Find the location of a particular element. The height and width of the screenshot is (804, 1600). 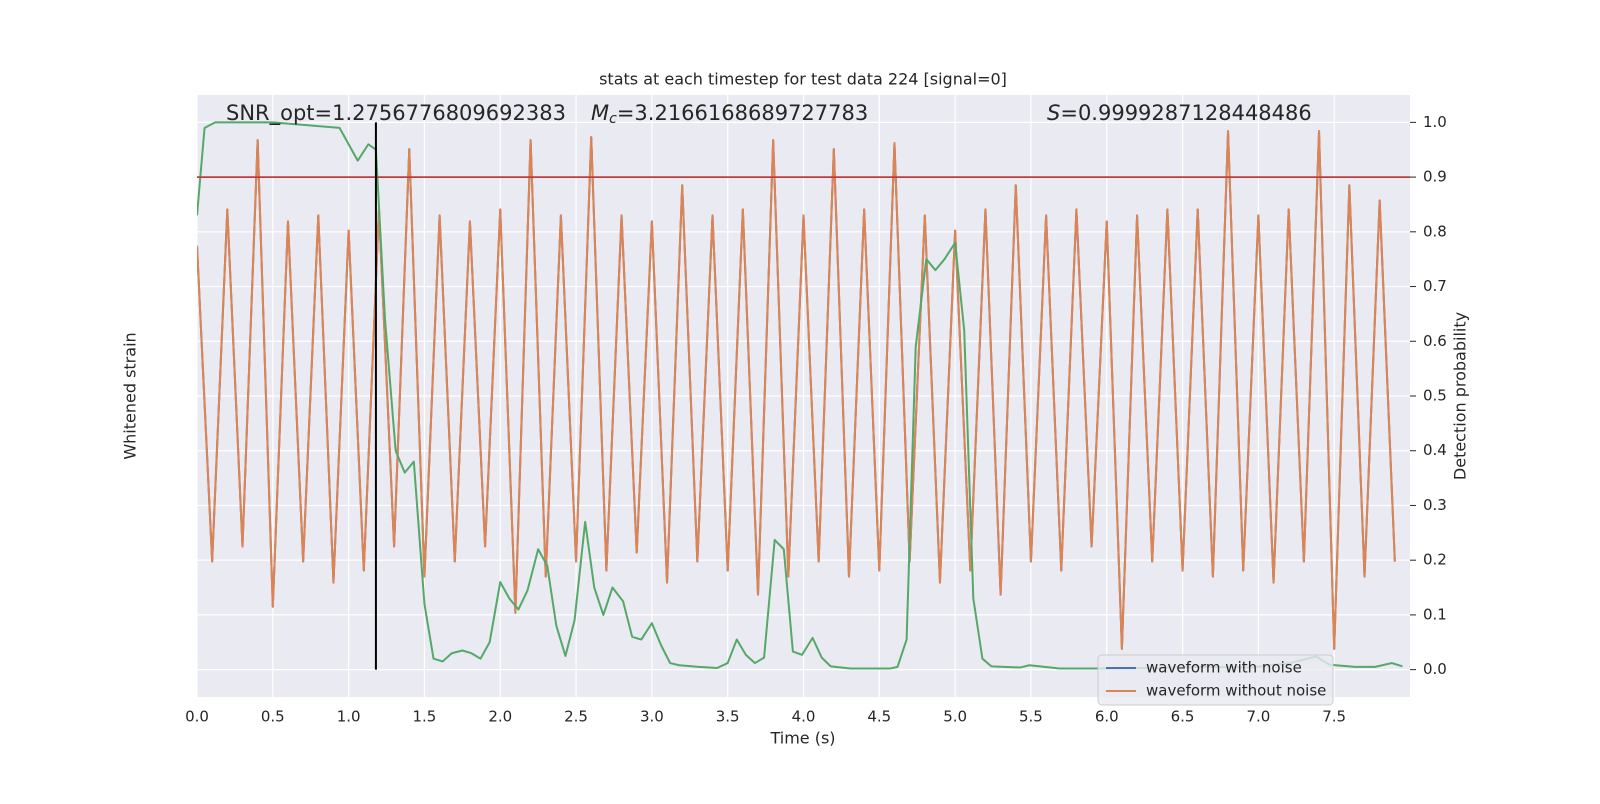

x-tick-label: 7.0 is located at coordinates (1258, 717).